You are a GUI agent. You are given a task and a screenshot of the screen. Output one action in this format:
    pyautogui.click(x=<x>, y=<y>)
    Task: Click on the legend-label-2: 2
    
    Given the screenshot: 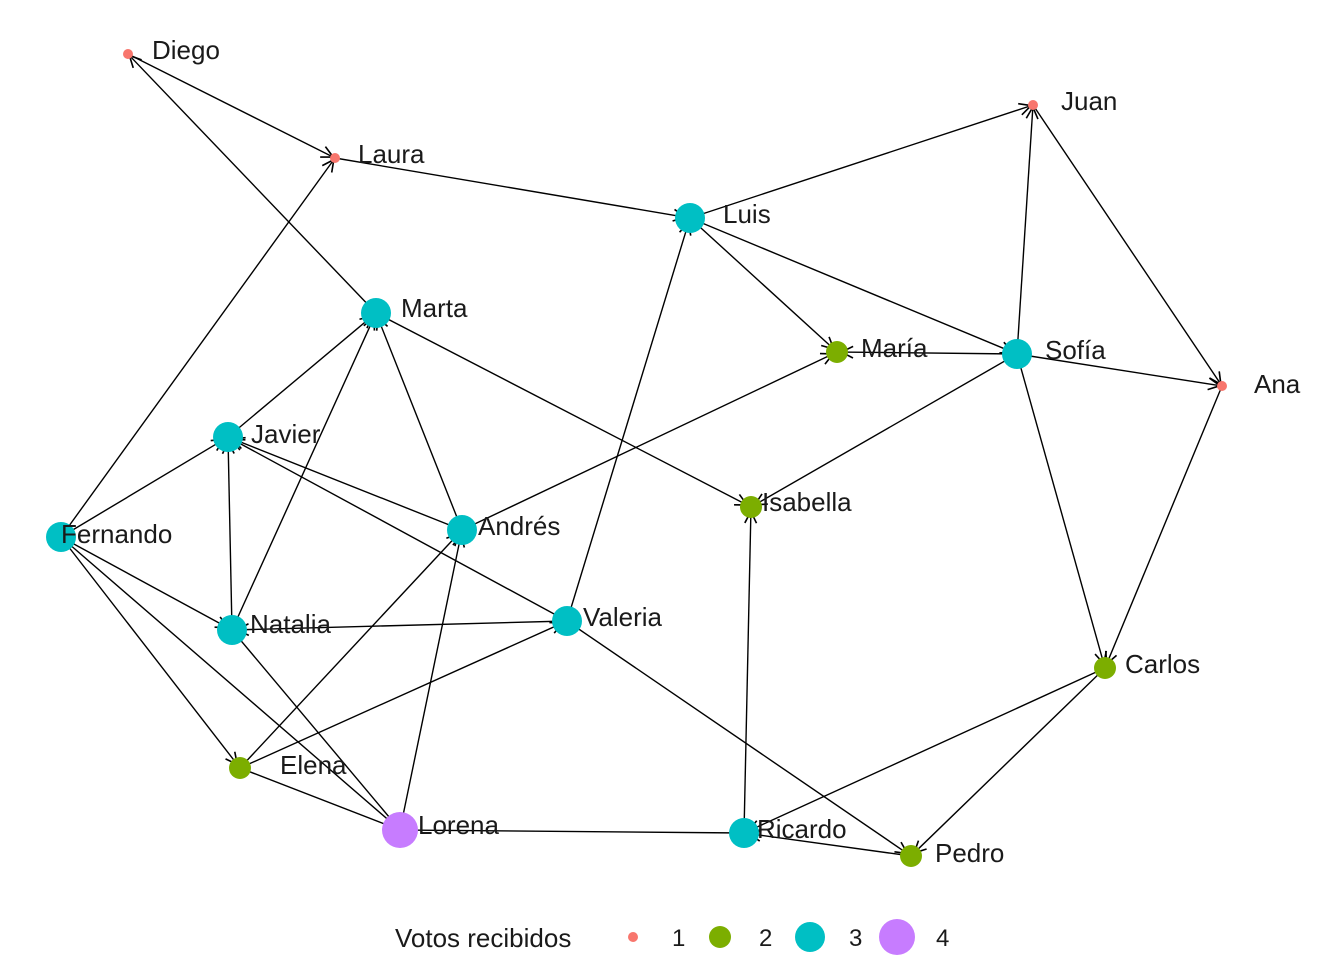 What is the action you would take?
    pyautogui.click(x=765, y=938)
    